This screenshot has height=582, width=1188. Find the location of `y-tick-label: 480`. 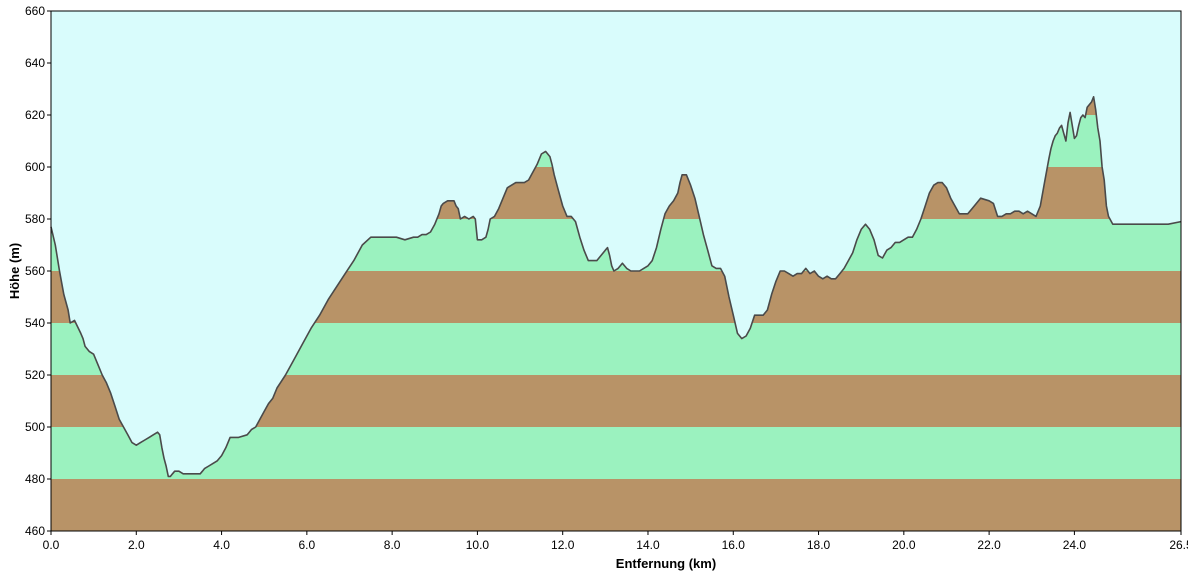

y-tick-label: 480 is located at coordinates (35, 479).